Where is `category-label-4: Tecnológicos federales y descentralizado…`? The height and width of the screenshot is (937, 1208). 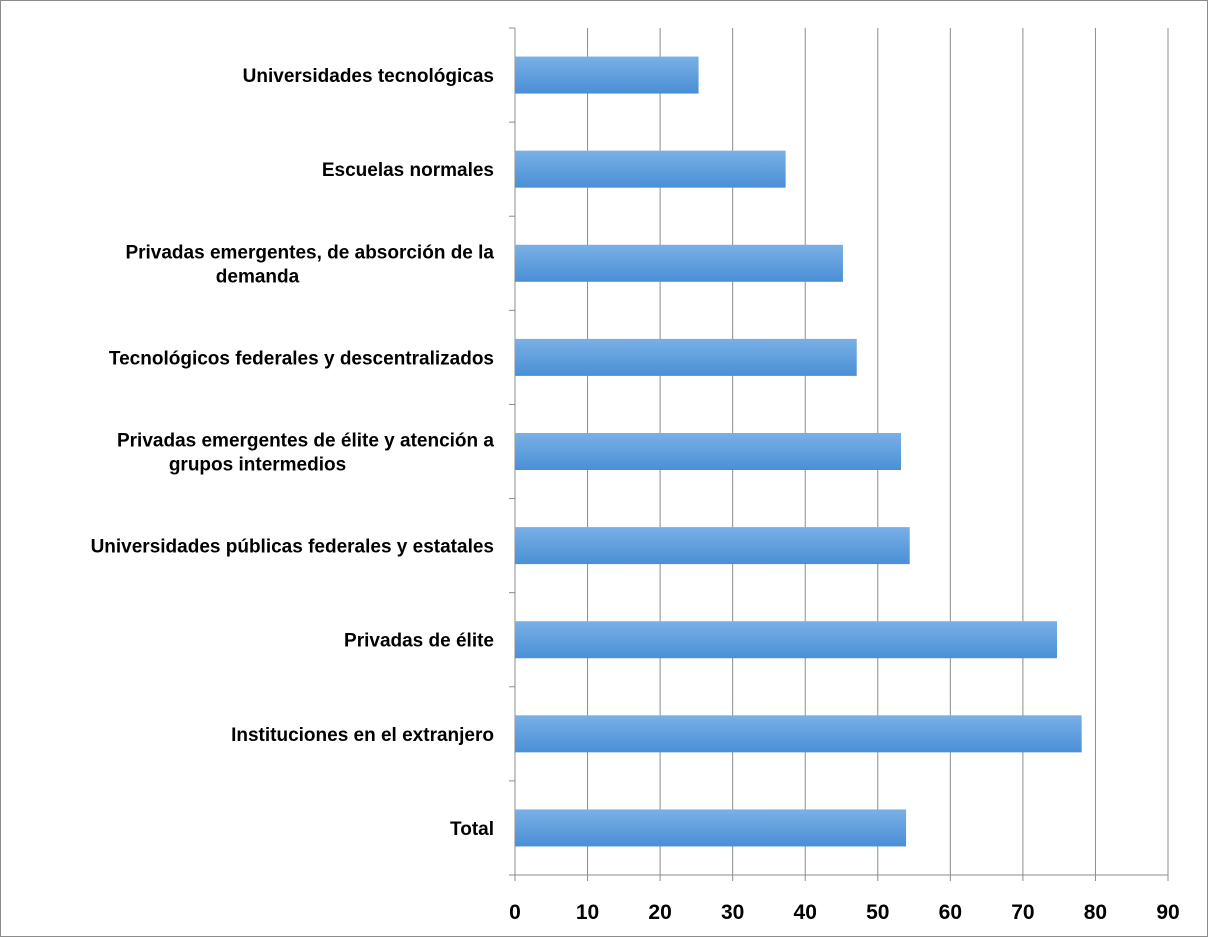
category-label-4: Tecnológicos federales y descentralizado… is located at coordinates (301, 358).